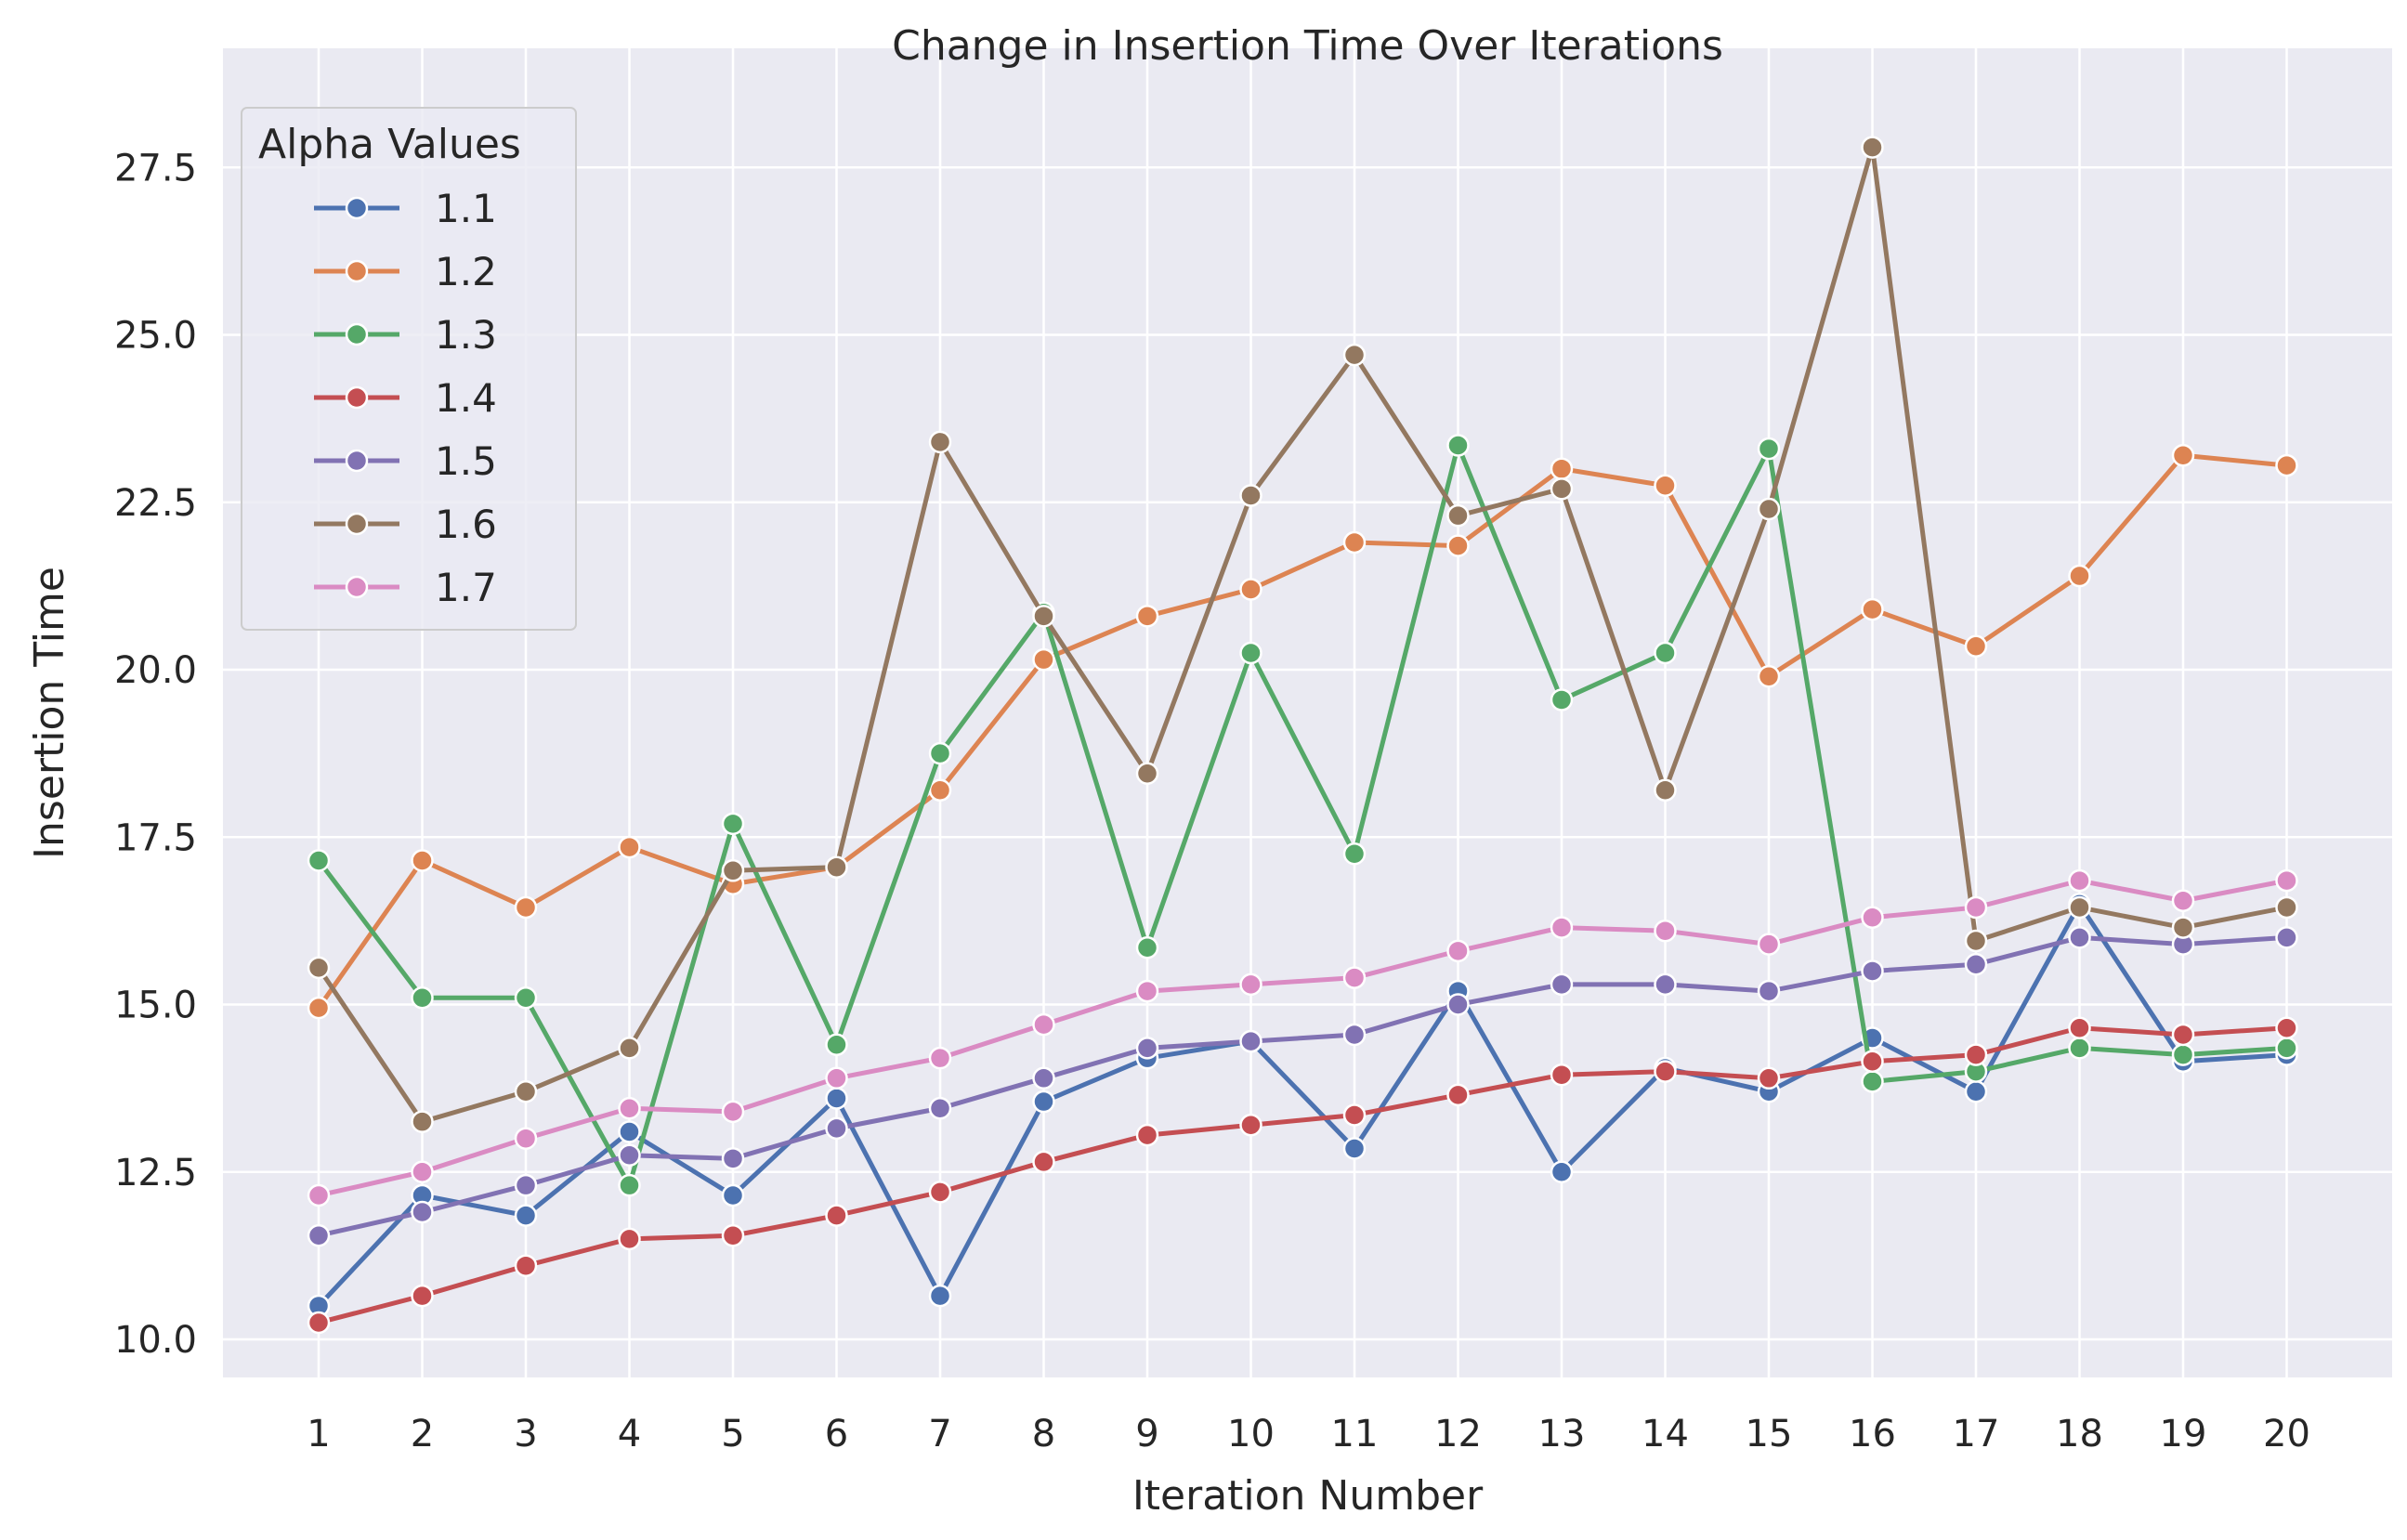  Describe the element at coordinates (466, 398) in the screenshot. I see `legend-label: 1.4` at that location.